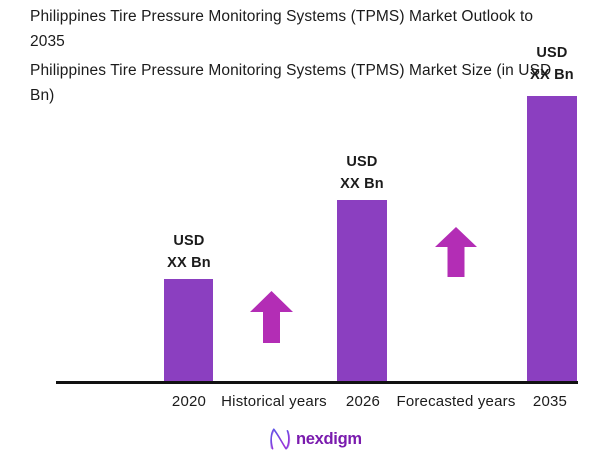  What do you see at coordinates (274, 401) in the screenshot?
I see `period-annotation-historical: Historical years` at bounding box center [274, 401].